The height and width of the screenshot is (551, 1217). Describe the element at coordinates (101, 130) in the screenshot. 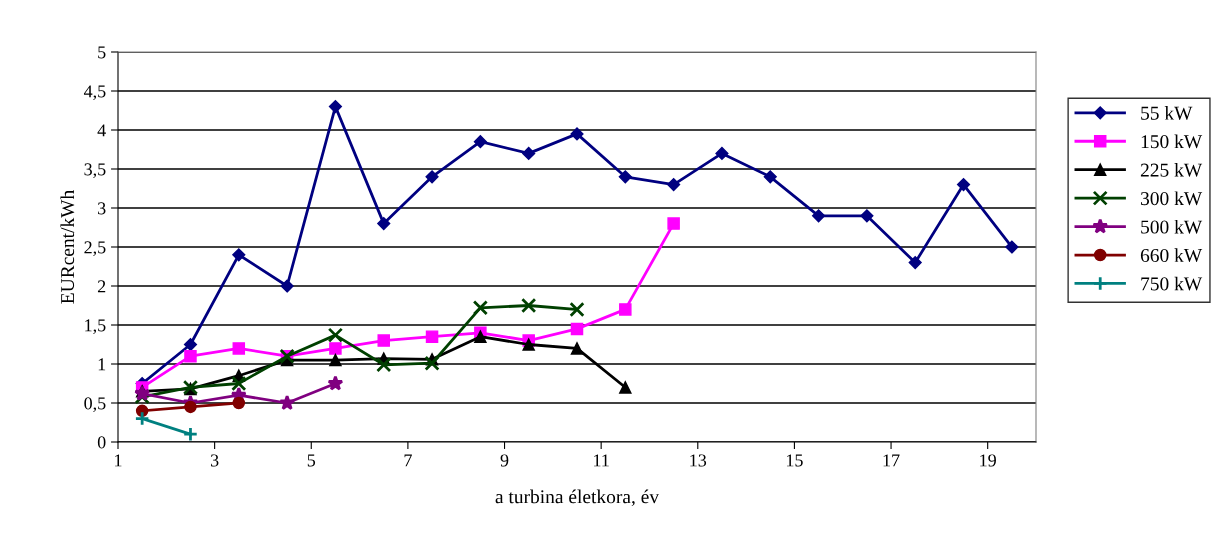

I see `y-tick-label: 4` at that location.